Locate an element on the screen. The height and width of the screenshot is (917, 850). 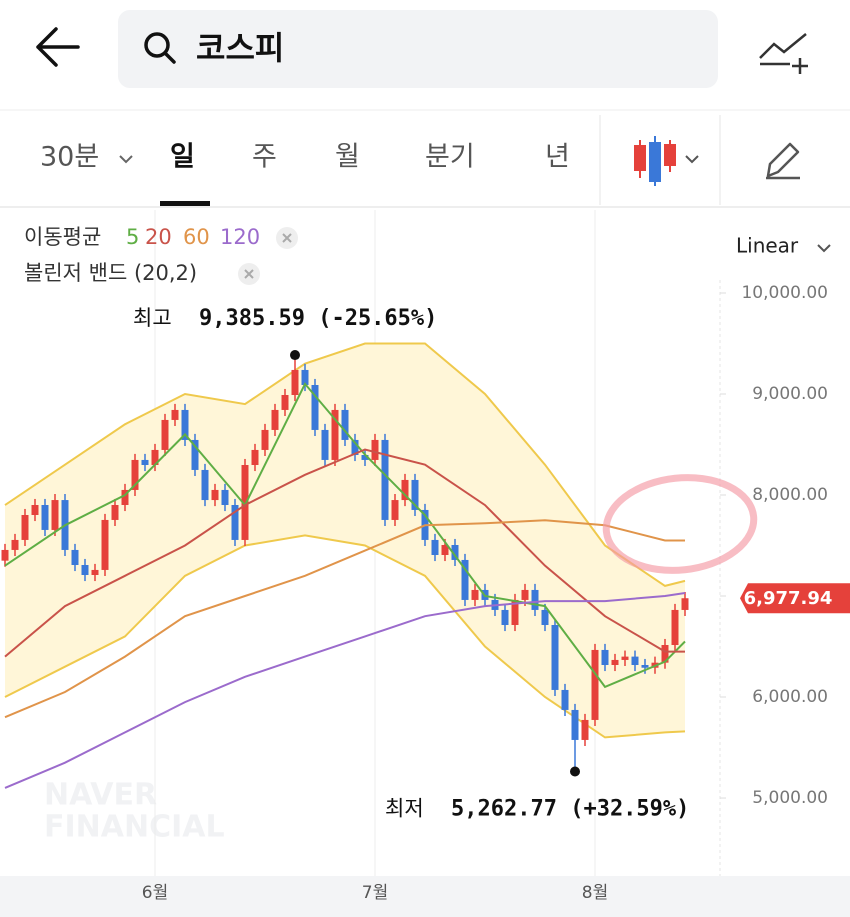
extreme-label: 최저 is located at coordinates (404, 808).